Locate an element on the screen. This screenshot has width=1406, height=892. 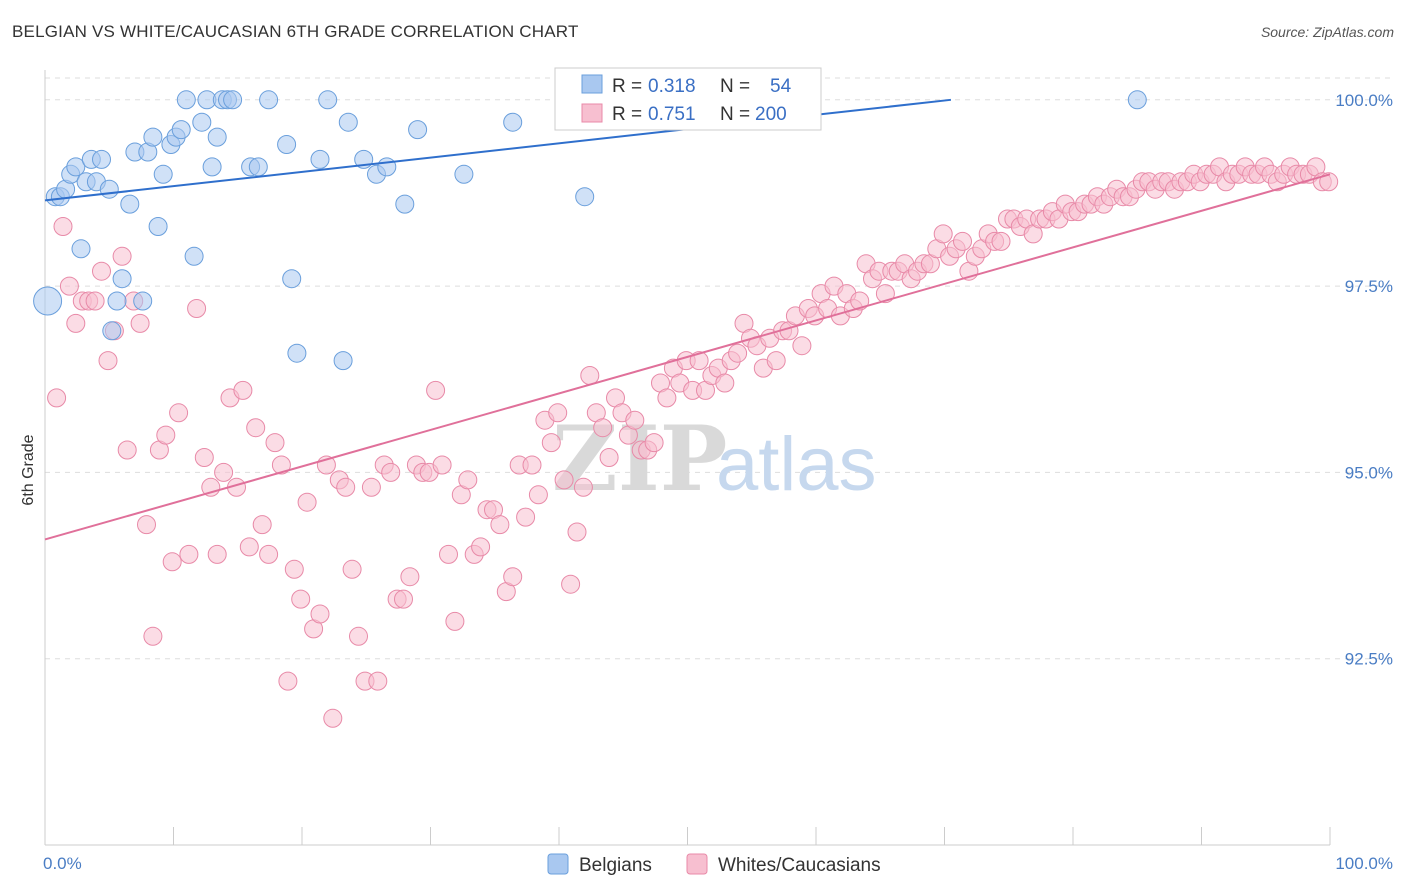
source-label: Source: ZipAtlas.com is located at coordinates (1327, 32).